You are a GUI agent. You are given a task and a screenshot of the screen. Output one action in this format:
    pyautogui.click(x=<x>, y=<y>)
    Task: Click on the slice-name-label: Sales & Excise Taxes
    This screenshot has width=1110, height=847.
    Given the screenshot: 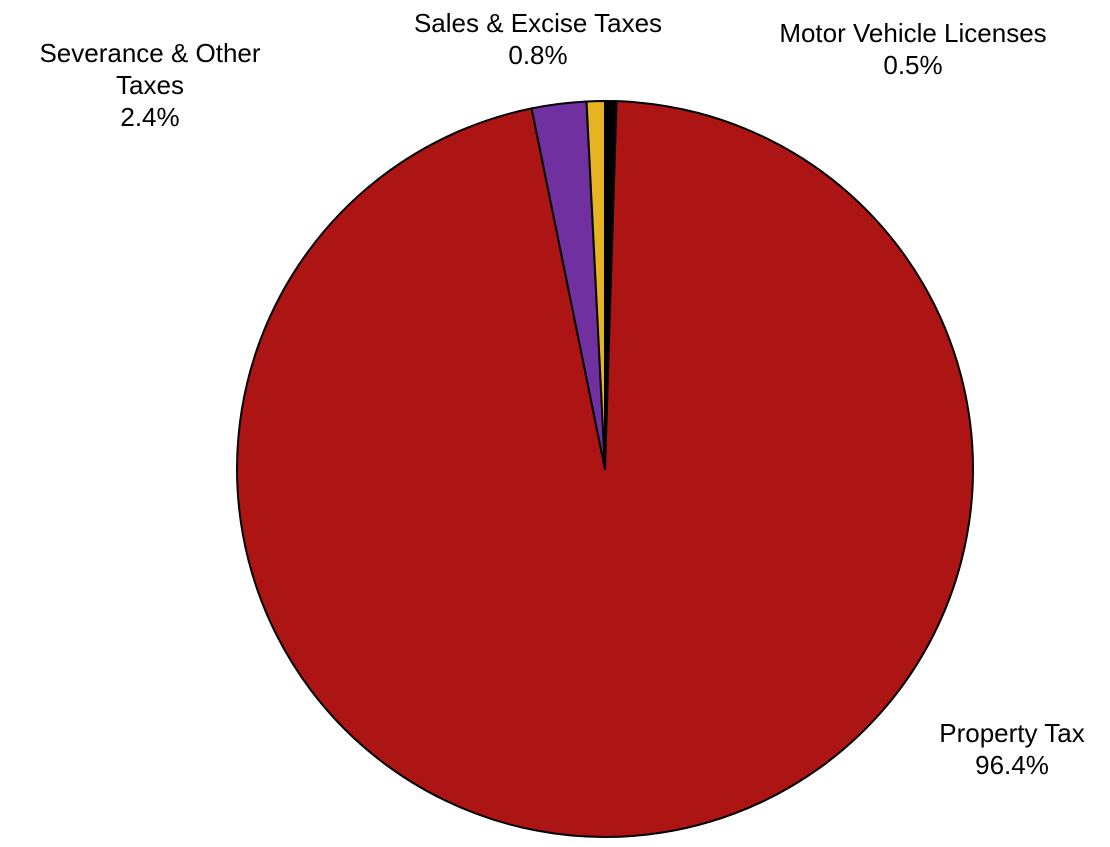 What is the action you would take?
    pyautogui.click(x=538, y=23)
    